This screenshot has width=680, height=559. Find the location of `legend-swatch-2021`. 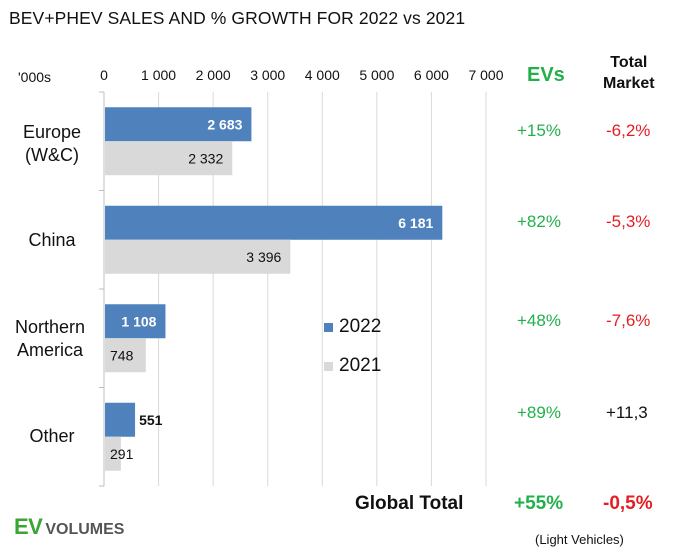

legend-swatch-2021 is located at coordinates (328, 366).